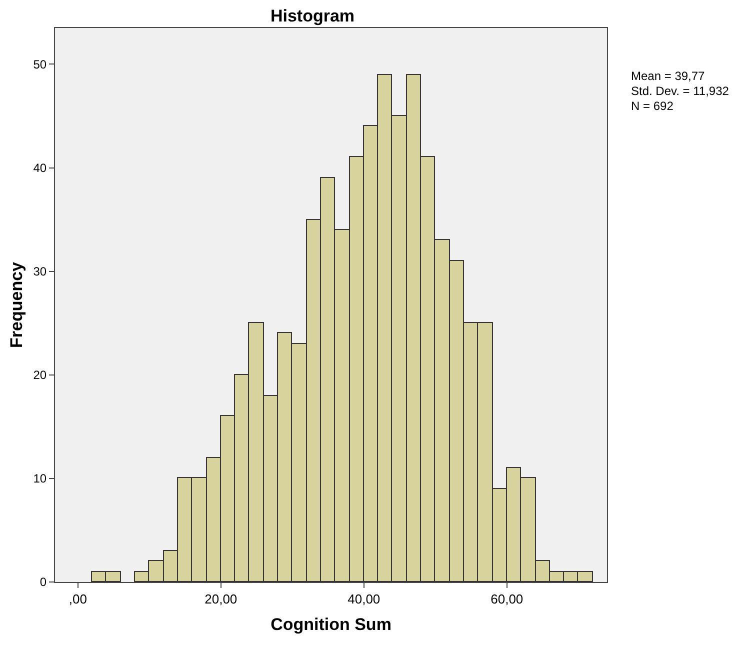 This screenshot has height=648, width=753. I want to click on y-tick-label: 50, so click(40, 64).